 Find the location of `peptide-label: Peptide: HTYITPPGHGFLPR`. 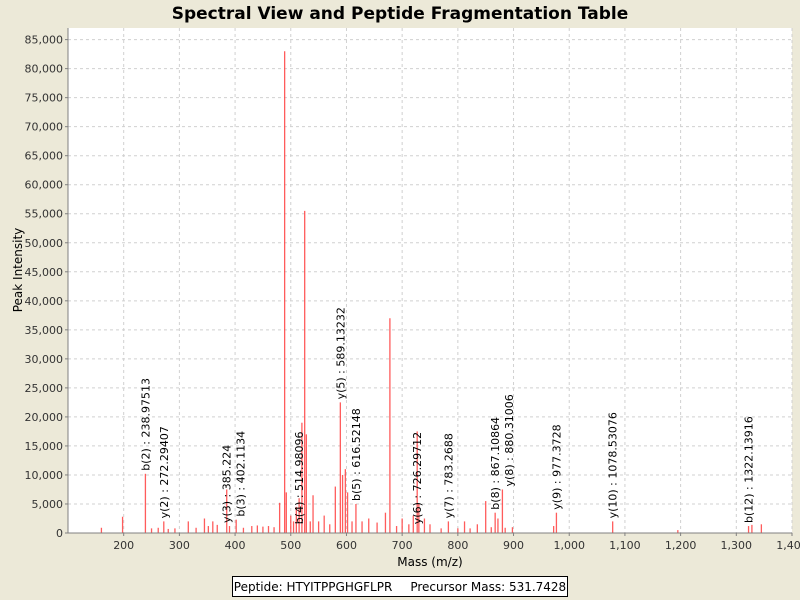

peptide-label: Peptide: HTYITPPGHGFLPR is located at coordinates (313, 586).